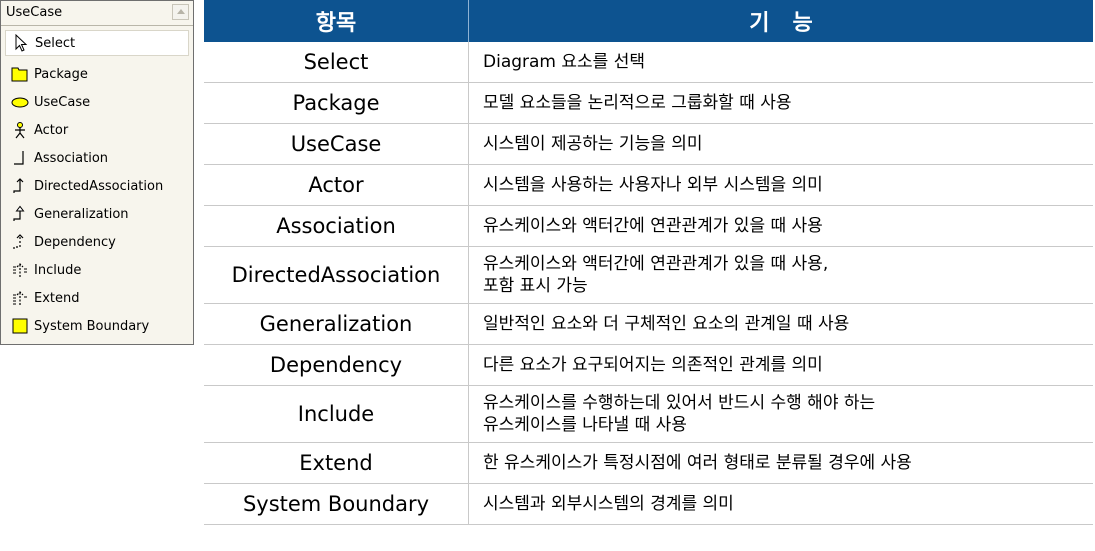 Image resolution: width=1095 pixels, height=551 pixels. I want to click on table-row: Association 유스케이스와 액터간에 연관관계가 있을 때 사용, so click(648, 226).